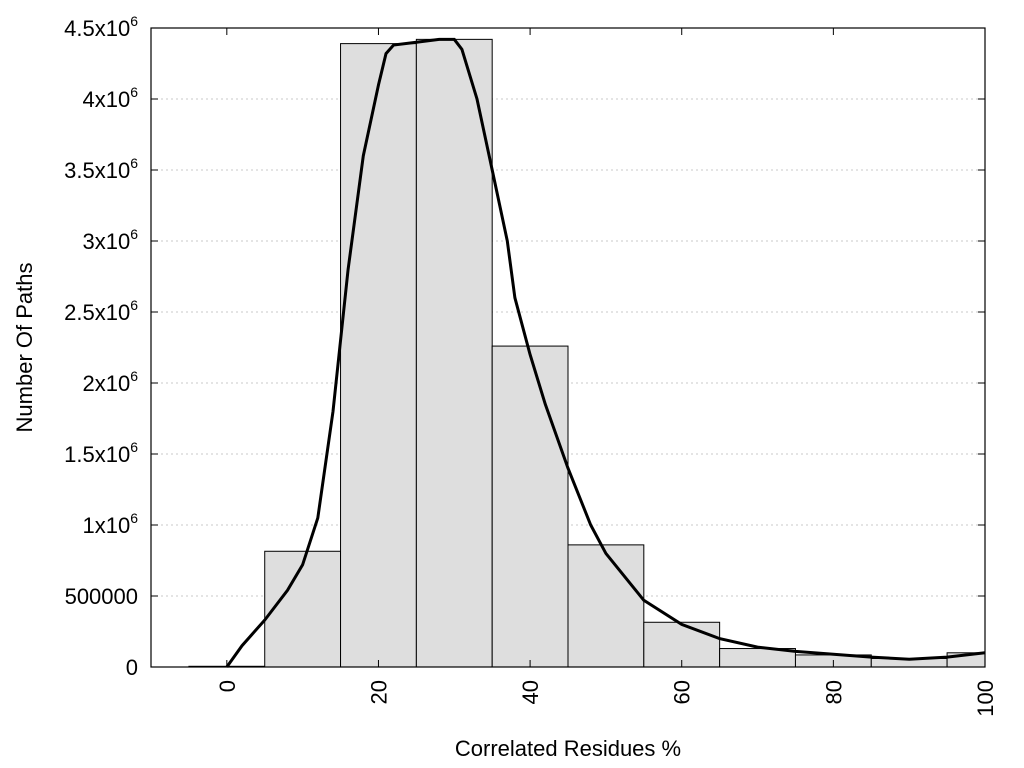 The image size is (1024, 768). Describe the element at coordinates (101, 453) in the screenshot. I see `y-tick-label: 1.5x10⁶` at that location.